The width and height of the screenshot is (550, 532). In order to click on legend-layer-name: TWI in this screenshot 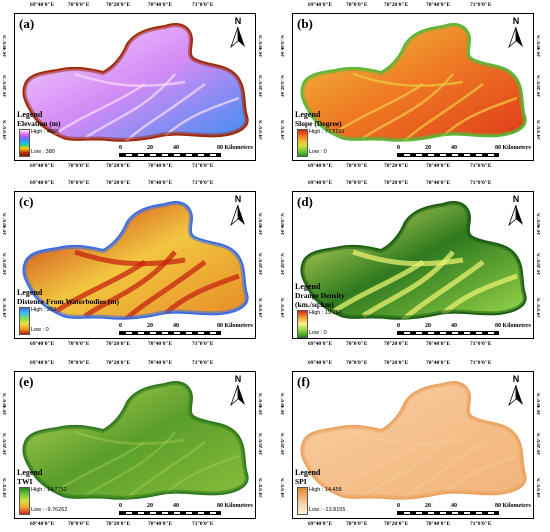, I will do `click(25, 481)`.